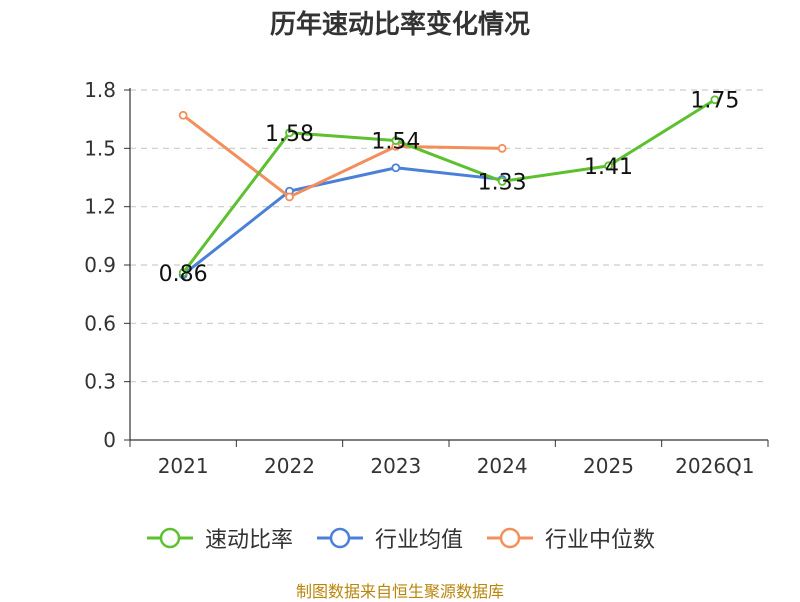 This screenshot has height=602, width=800. I want to click on y-tick-label-3: 0.9, so click(100, 265).